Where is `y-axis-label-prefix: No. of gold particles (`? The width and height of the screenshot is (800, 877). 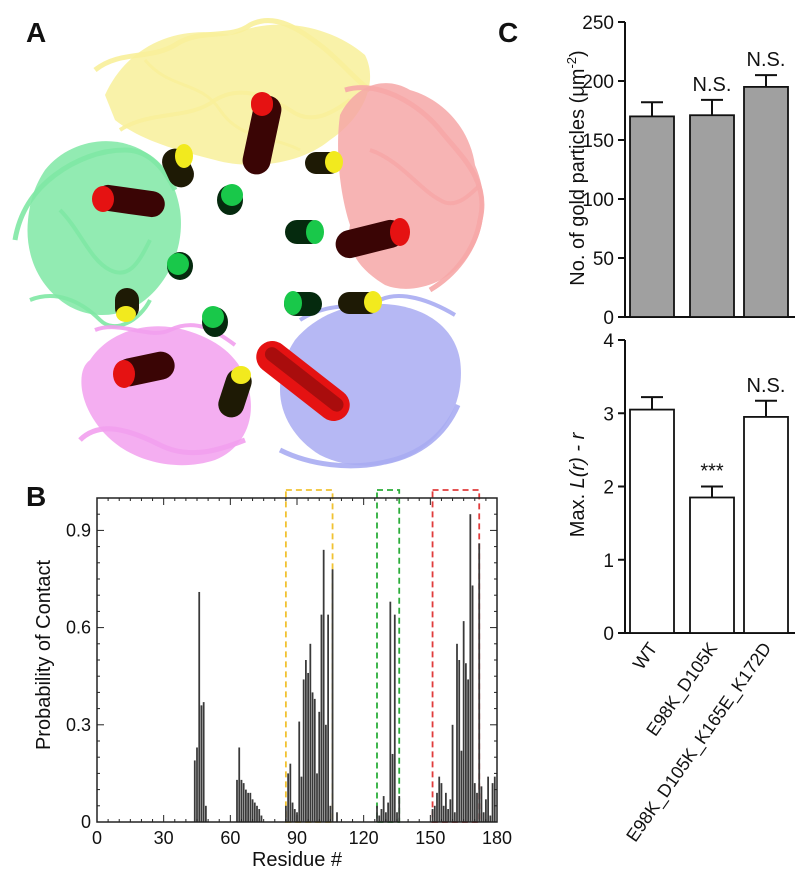
y-axis-label-prefix: No. of gold particles ( is located at coordinates (578, 190).